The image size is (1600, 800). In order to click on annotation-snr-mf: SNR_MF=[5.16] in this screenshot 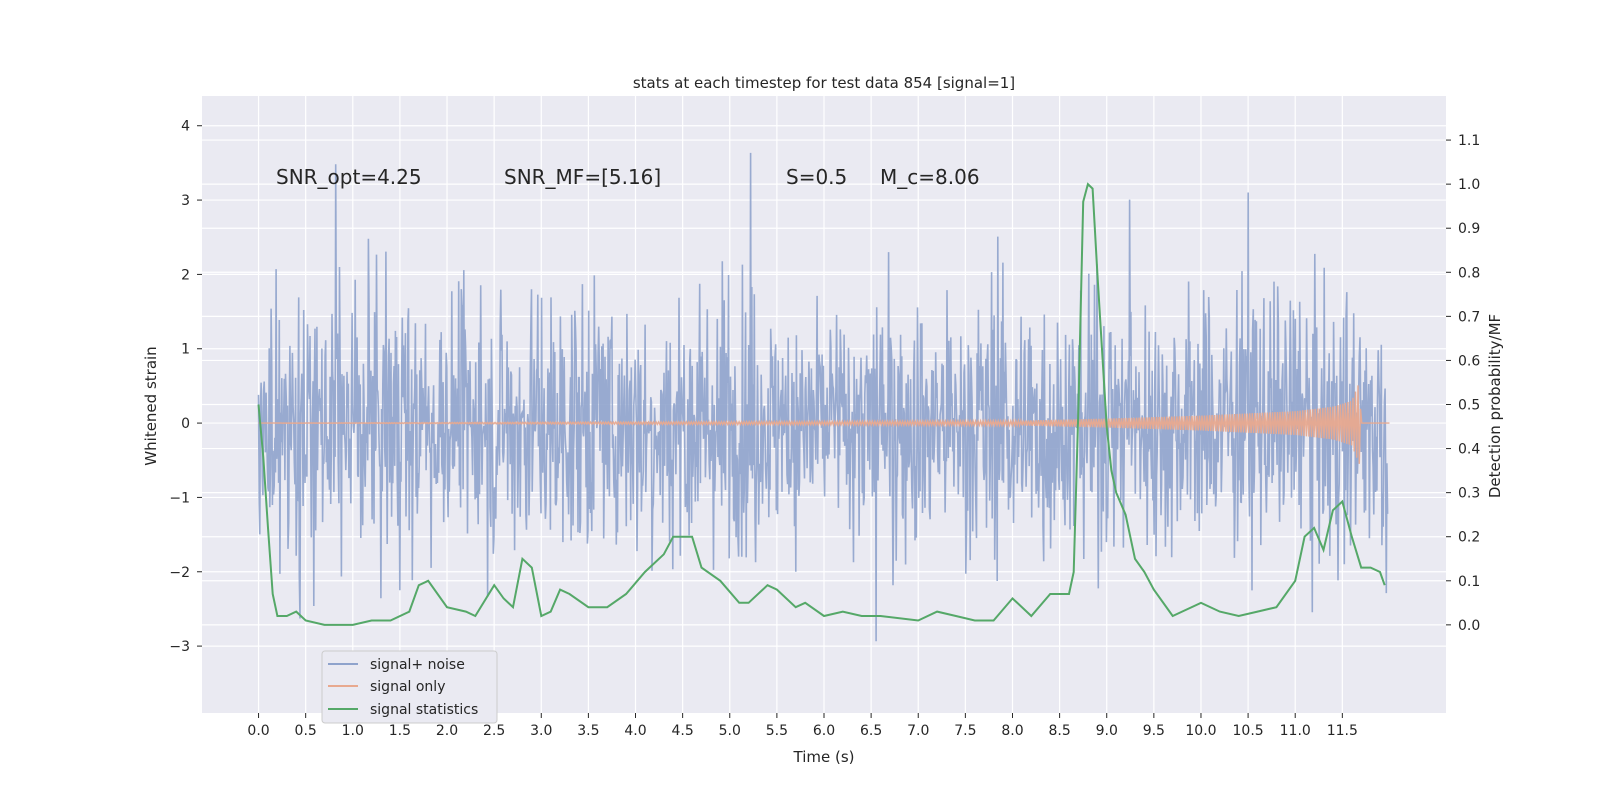, I will do `click(582, 177)`.